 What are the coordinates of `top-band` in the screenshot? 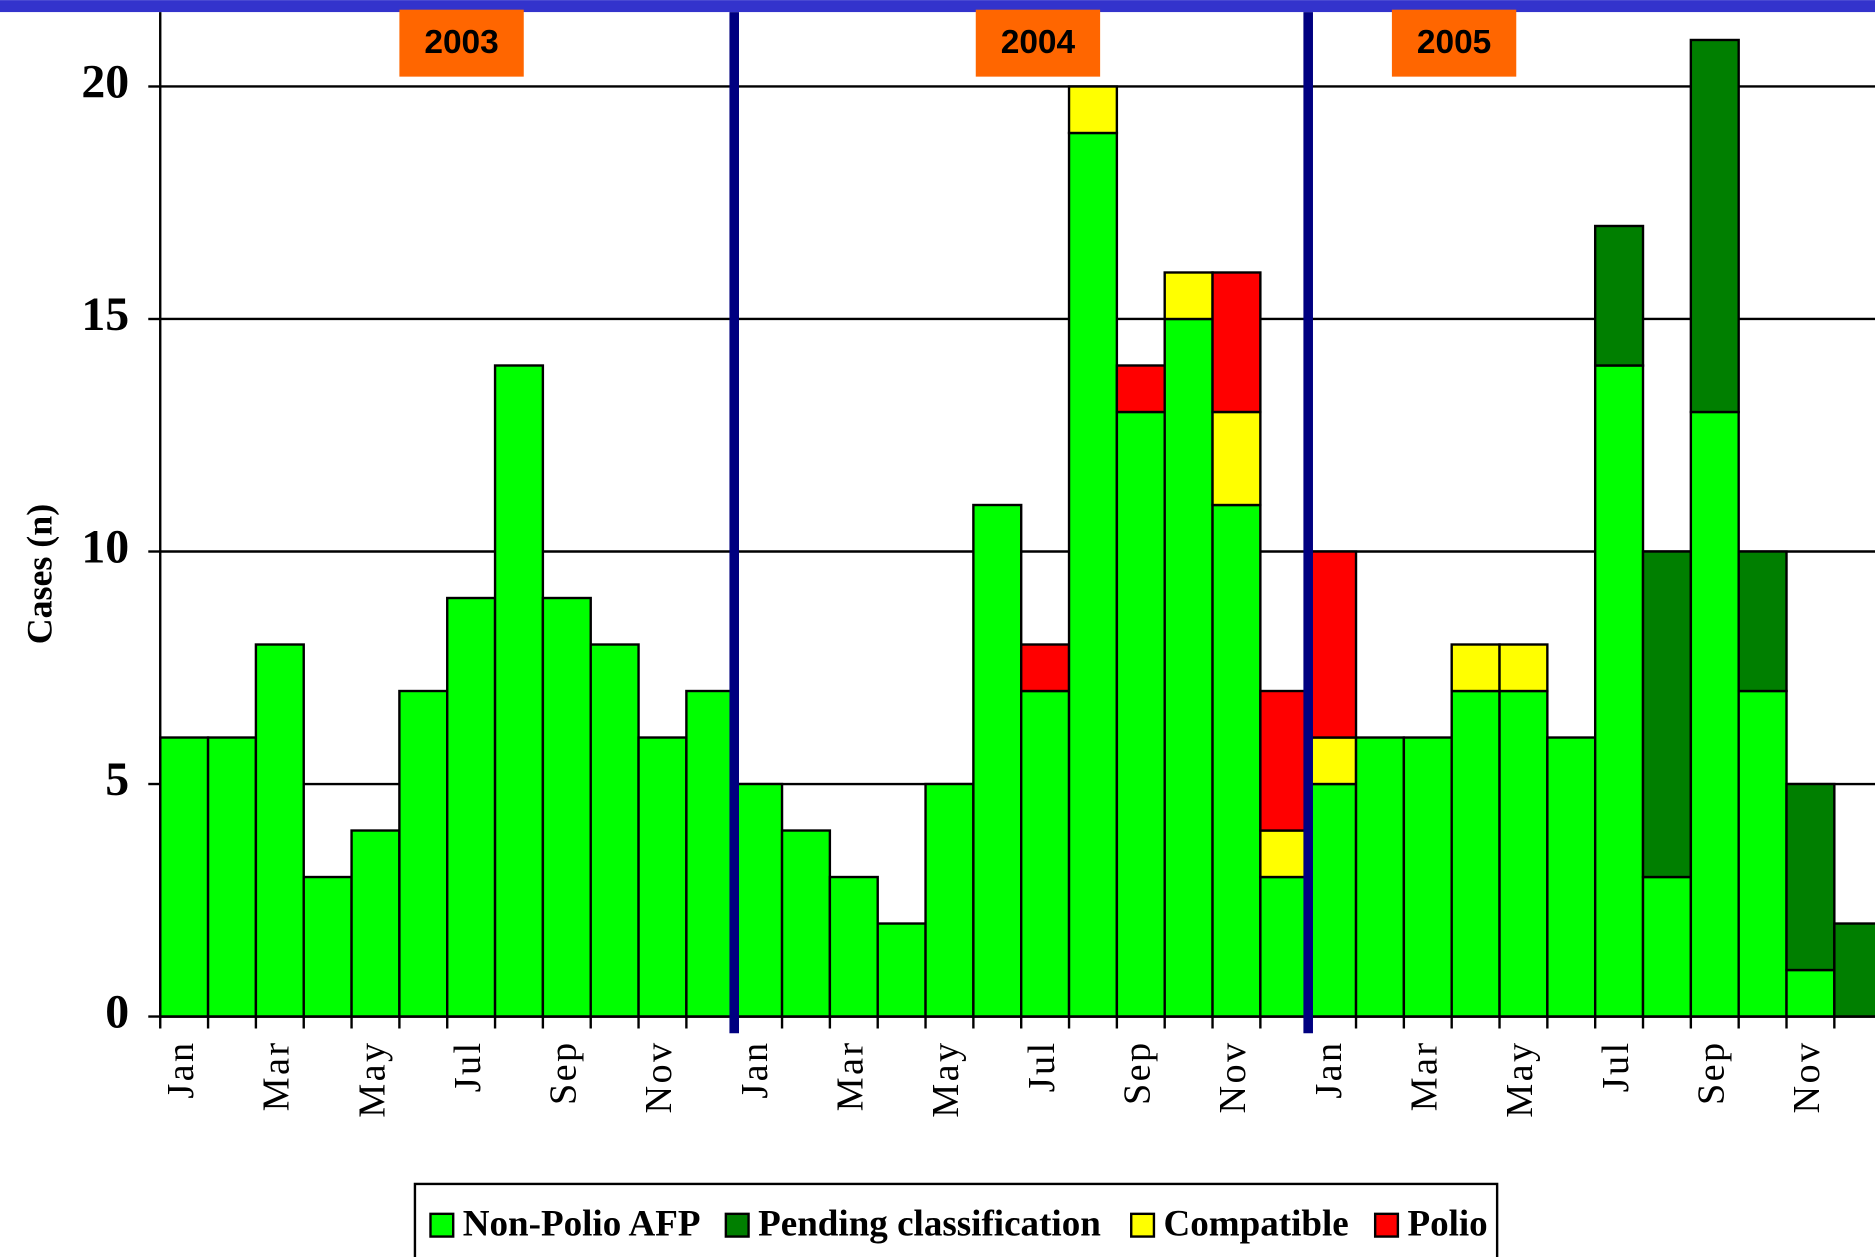 It's located at (937, 6).